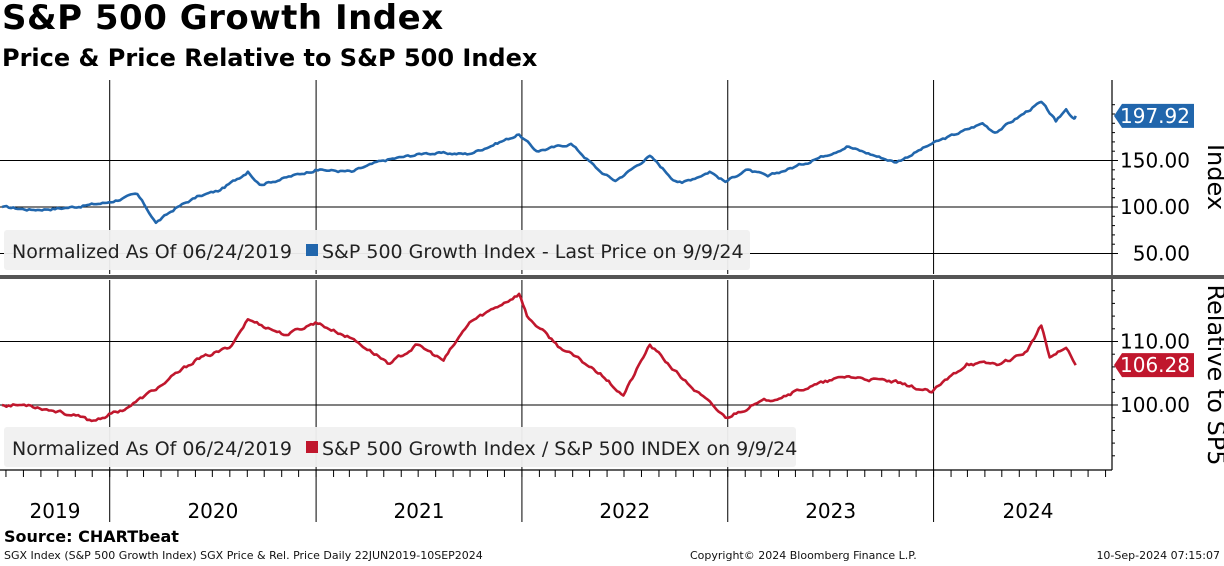 The image size is (1224, 566). Describe the element at coordinates (223, 19) in the screenshot. I see `chart-title: S&P 500 Growth Index` at that location.